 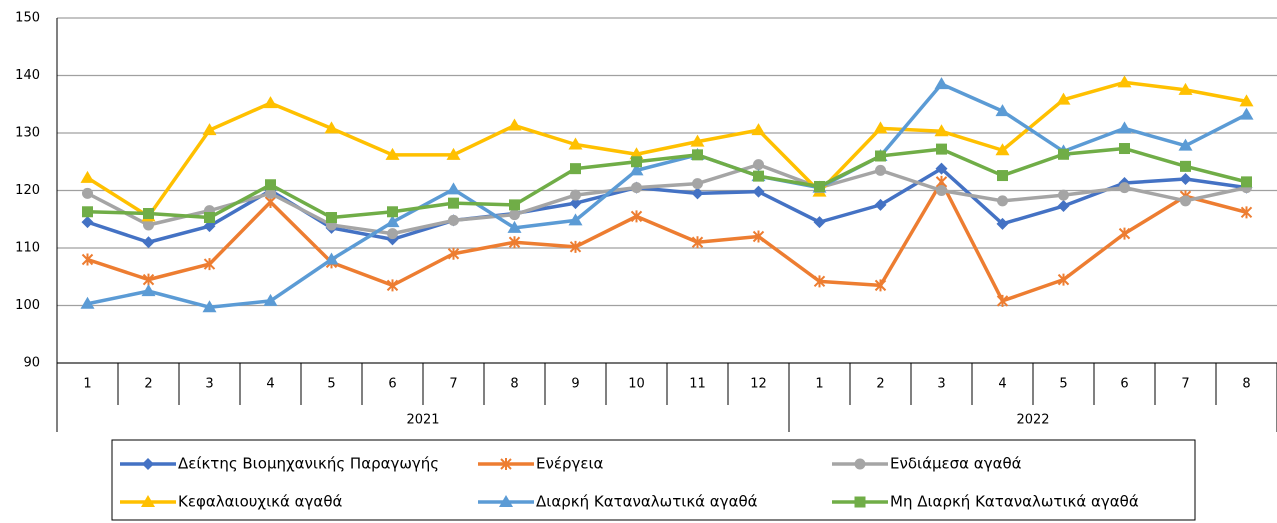 What do you see at coordinates (308, 464) in the screenshot?
I see `legend-label: Δείκτης Βιομηχανικής Παραγωγής` at bounding box center [308, 464].